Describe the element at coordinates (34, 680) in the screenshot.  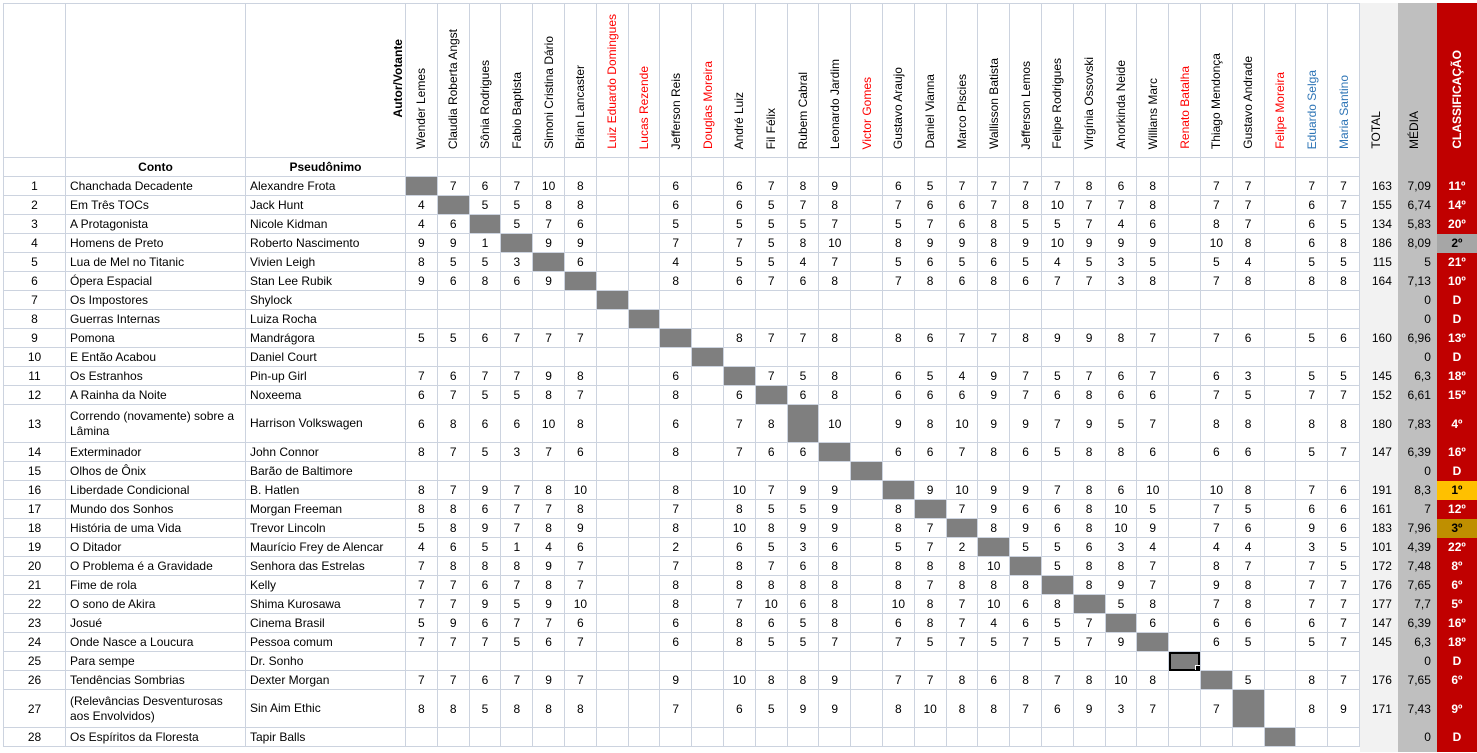
I see `row-number-cell: 26` at that location.